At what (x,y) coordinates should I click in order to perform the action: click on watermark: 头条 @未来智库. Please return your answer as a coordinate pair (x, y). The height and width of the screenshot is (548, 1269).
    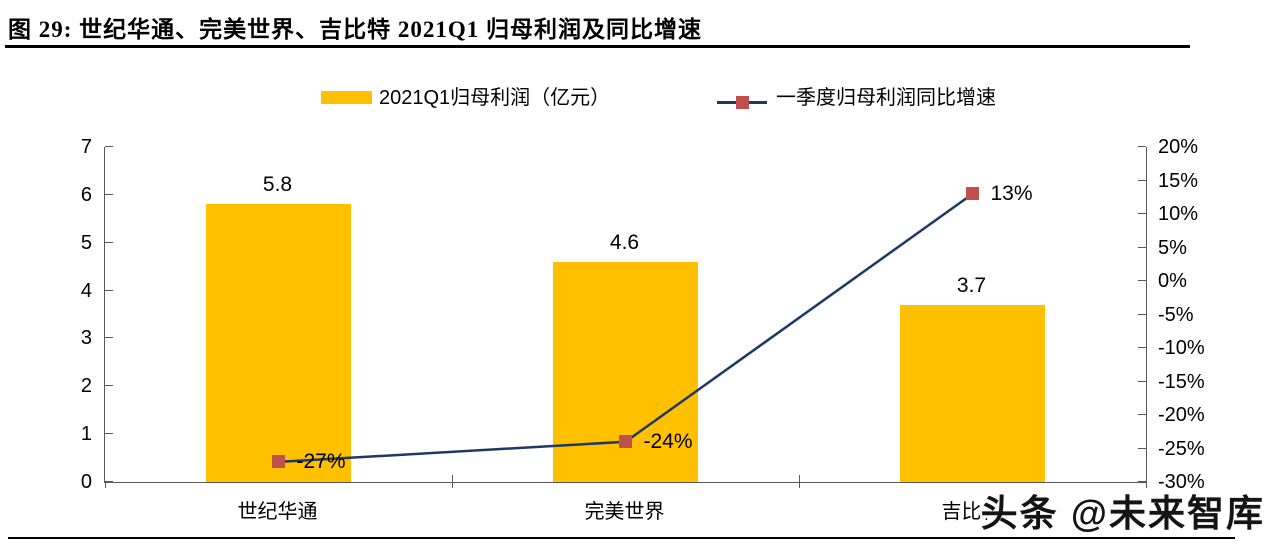
    Looking at the image, I should click on (1122, 513).